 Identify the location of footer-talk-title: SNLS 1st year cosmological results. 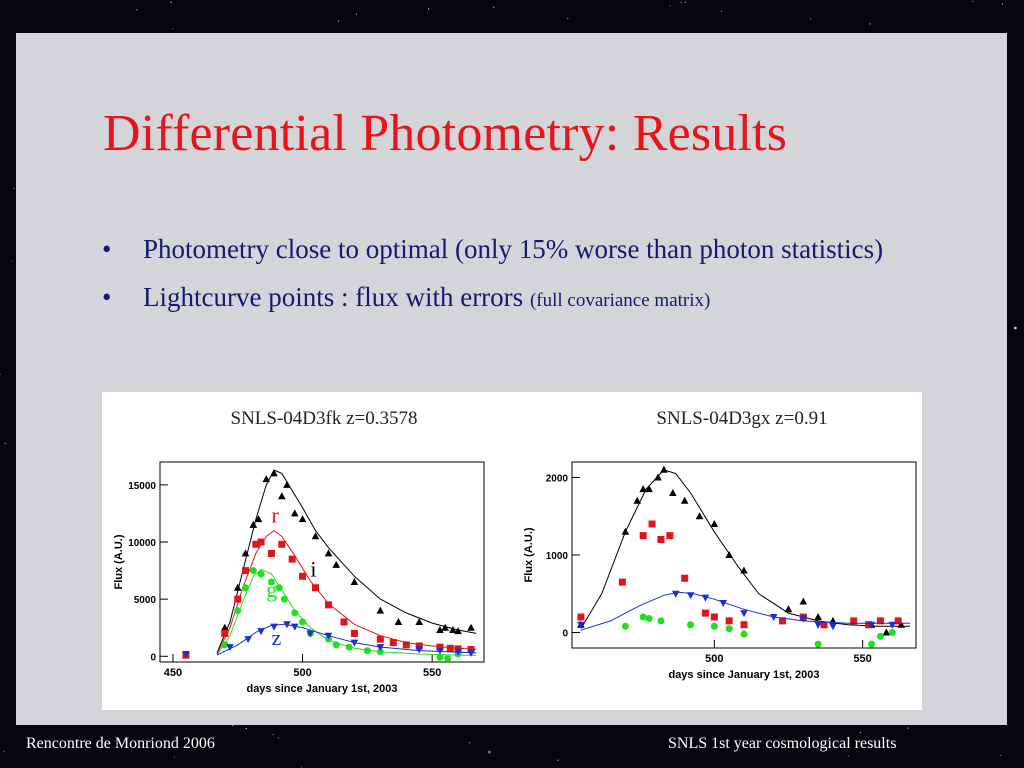
(782, 743).